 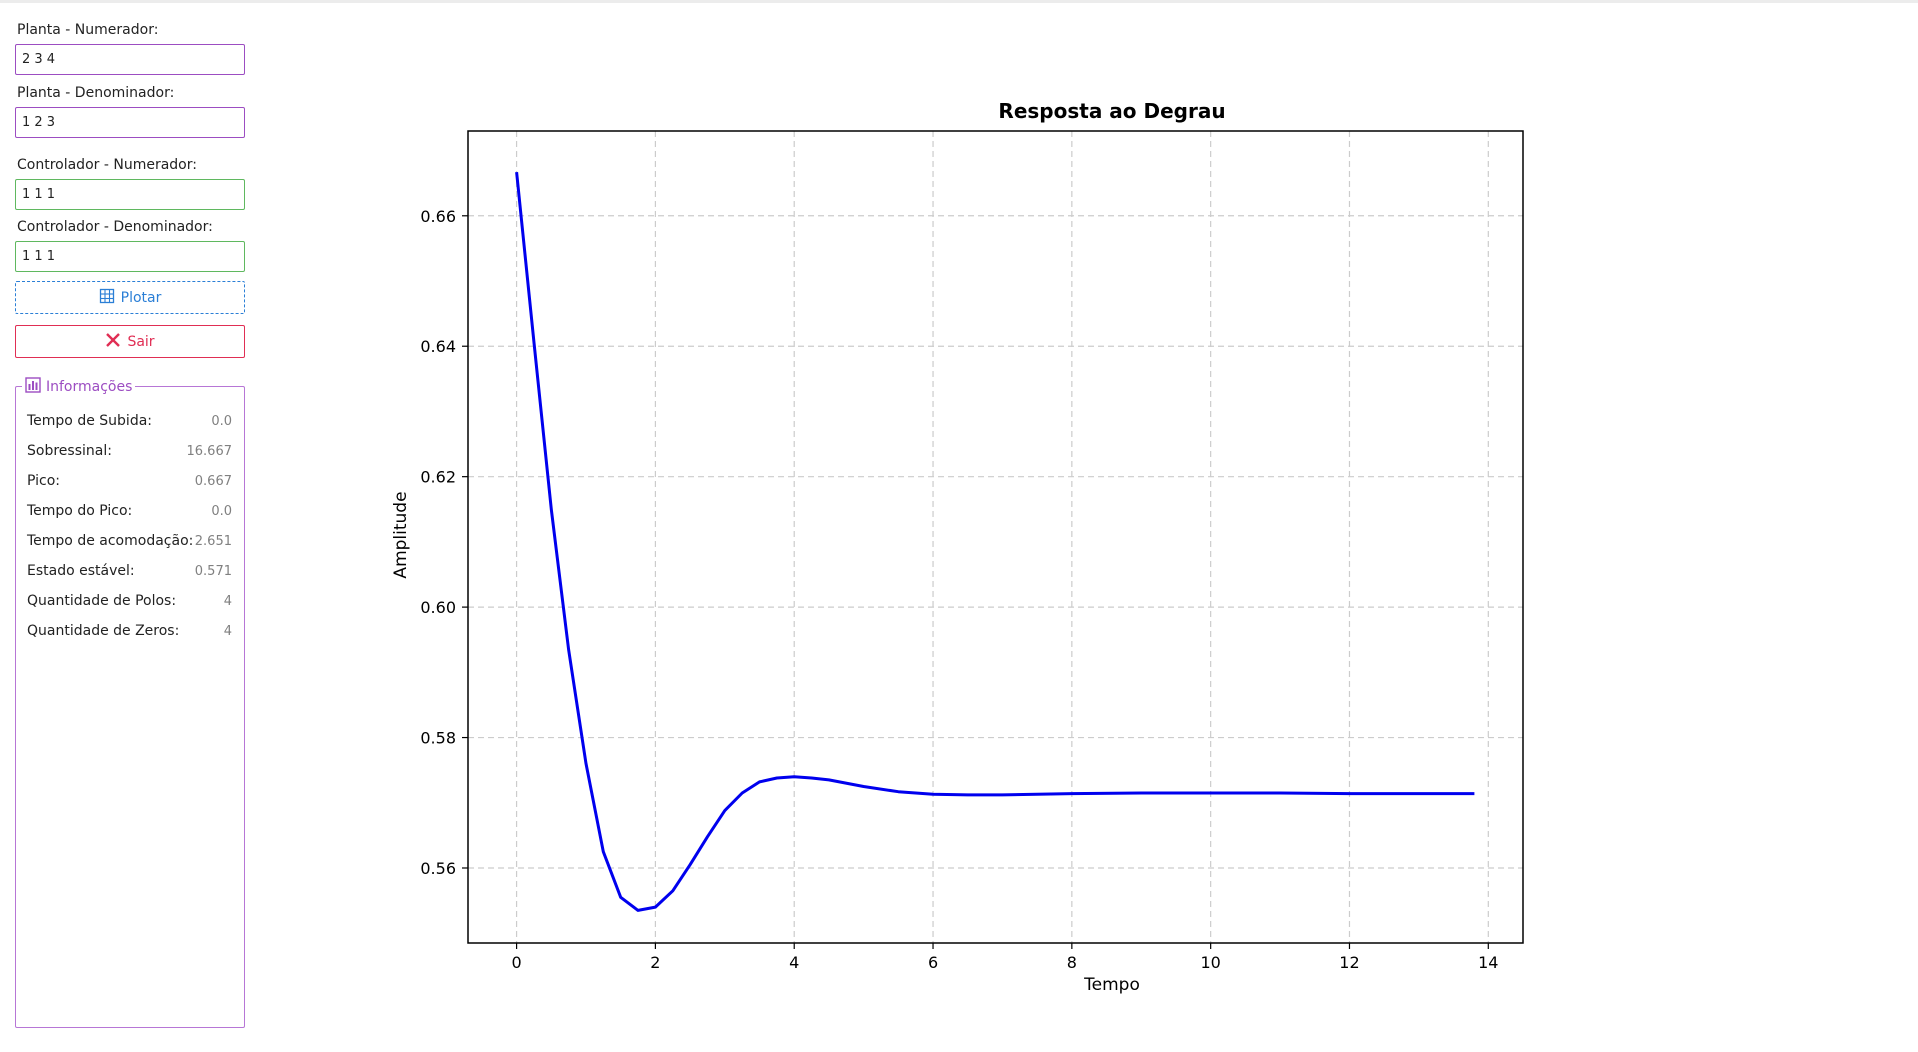 What do you see at coordinates (438, 738) in the screenshot?
I see `y-tick-label: 0.58` at bounding box center [438, 738].